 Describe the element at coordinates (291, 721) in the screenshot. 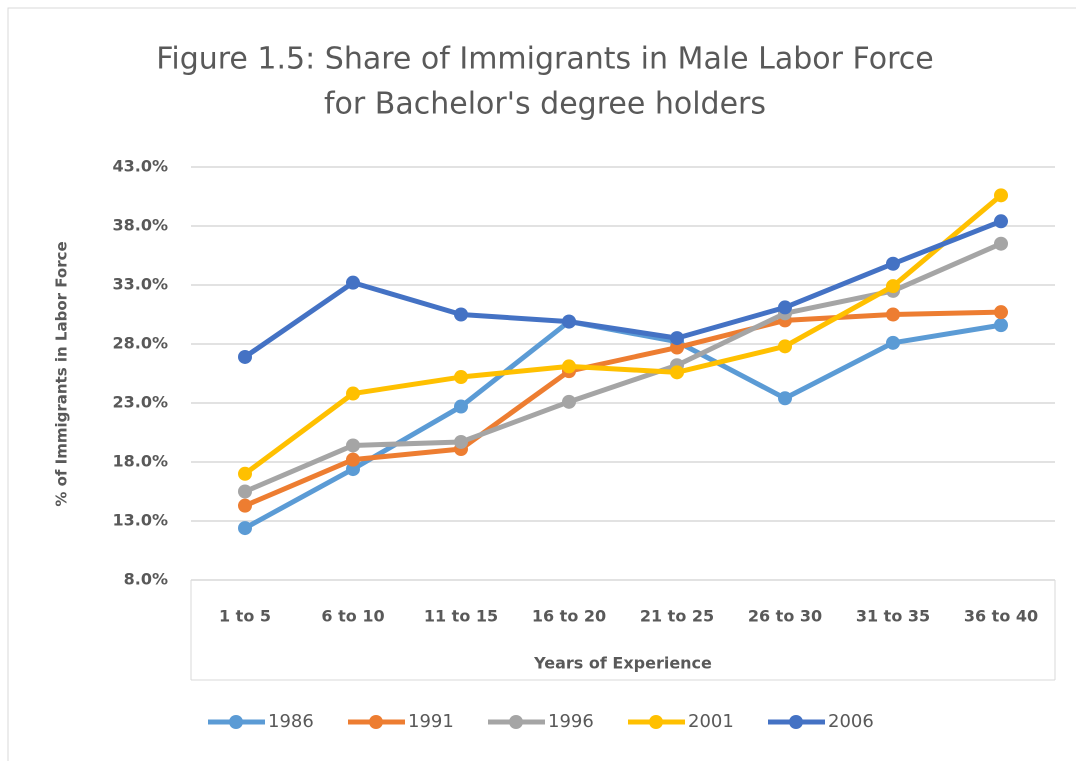

I see `legend-label: 1986` at that location.